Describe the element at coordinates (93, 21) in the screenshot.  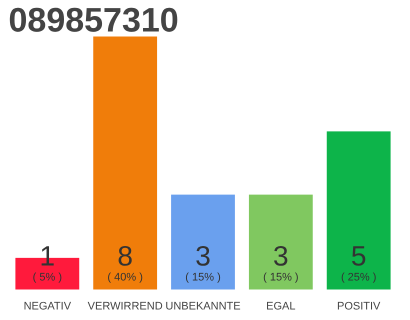
I see `chart-title: 089857310` at that location.